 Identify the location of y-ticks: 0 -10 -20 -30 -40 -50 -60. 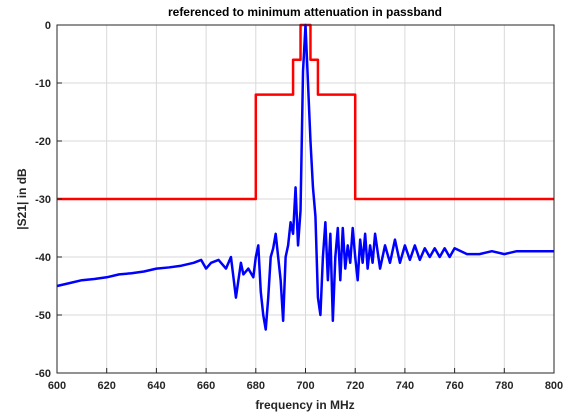
(48, 200).